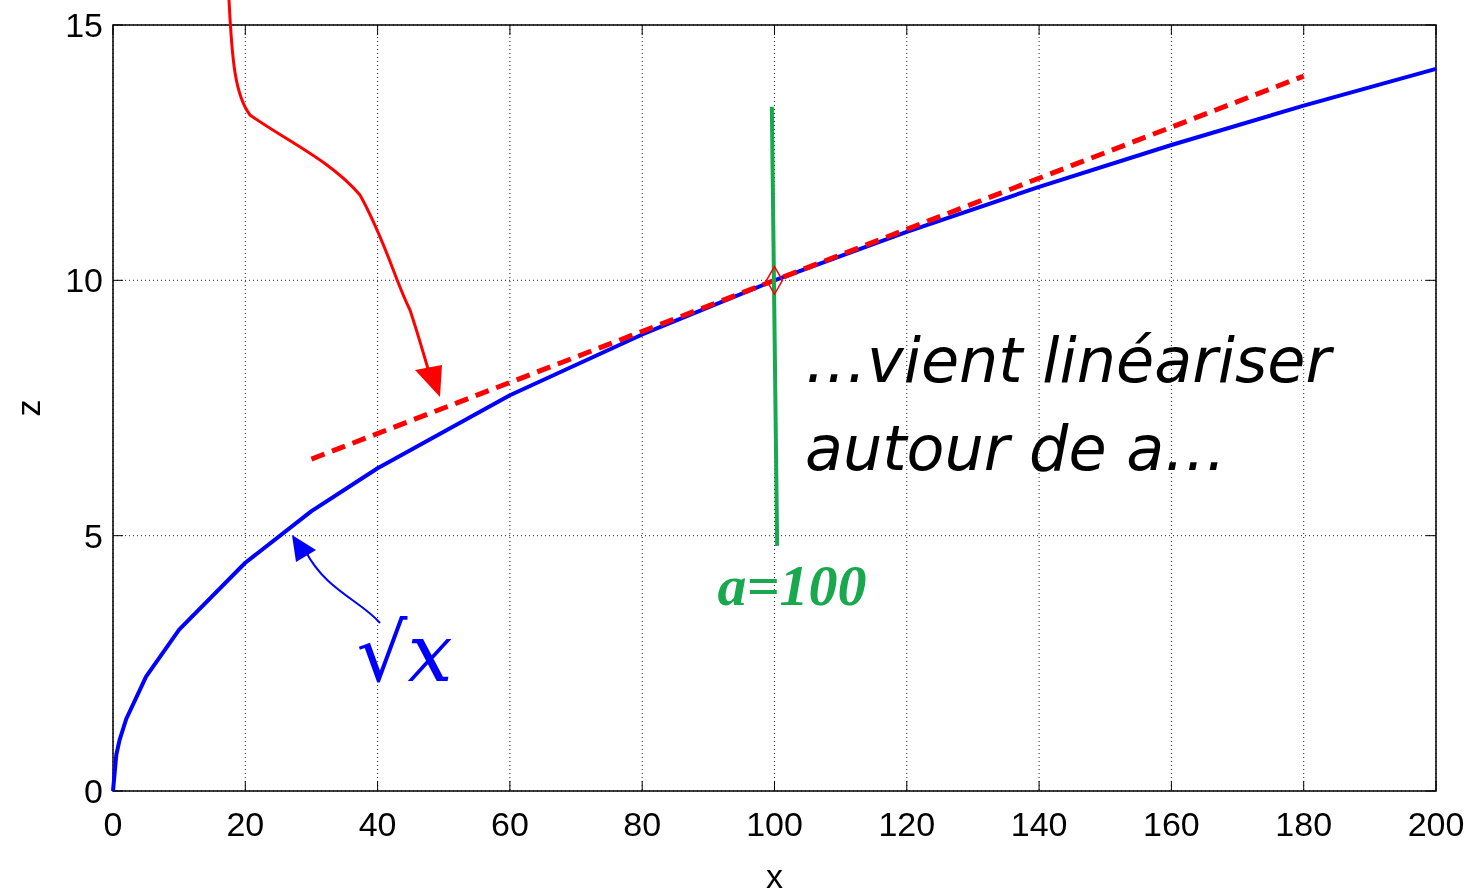  Describe the element at coordinates (377, 824) in the screenshot. I see `x-tick-label: 40` at that location.